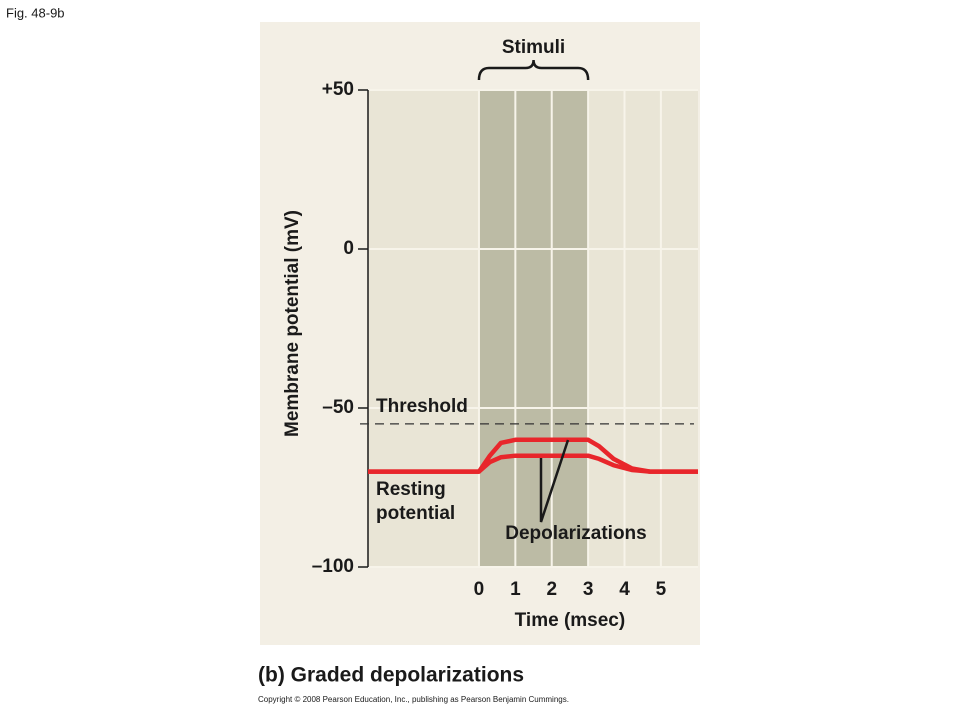 Image resolution: width=960 pixels, height=720 pixels. Describe the element at coordinates (533, 463) in the screenshot. I see `data-line` at that location.